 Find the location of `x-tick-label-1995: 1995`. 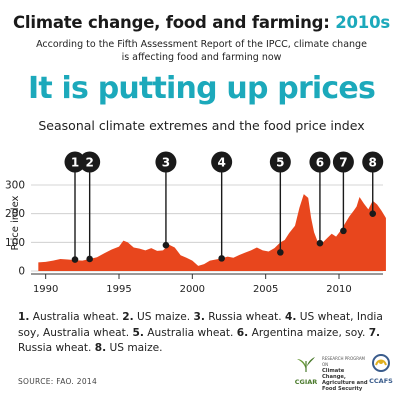

x-tick-label-1995: 1995 is located at coordinates (118, 289).